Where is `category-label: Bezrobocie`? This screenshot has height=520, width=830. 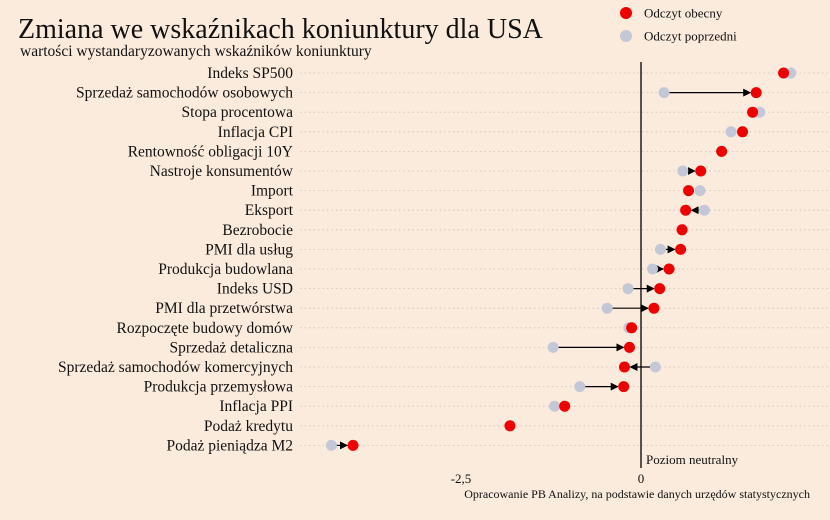 category-label: Bezrobocie is located at coordinates (257, 230).